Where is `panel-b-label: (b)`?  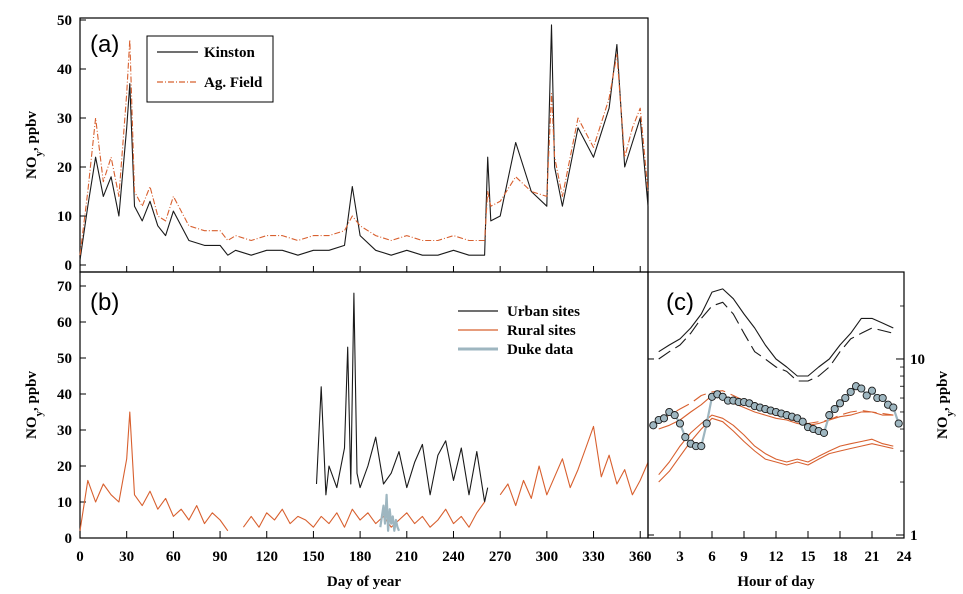
panel-b-label: (b) is located at coordinates (104, 302).